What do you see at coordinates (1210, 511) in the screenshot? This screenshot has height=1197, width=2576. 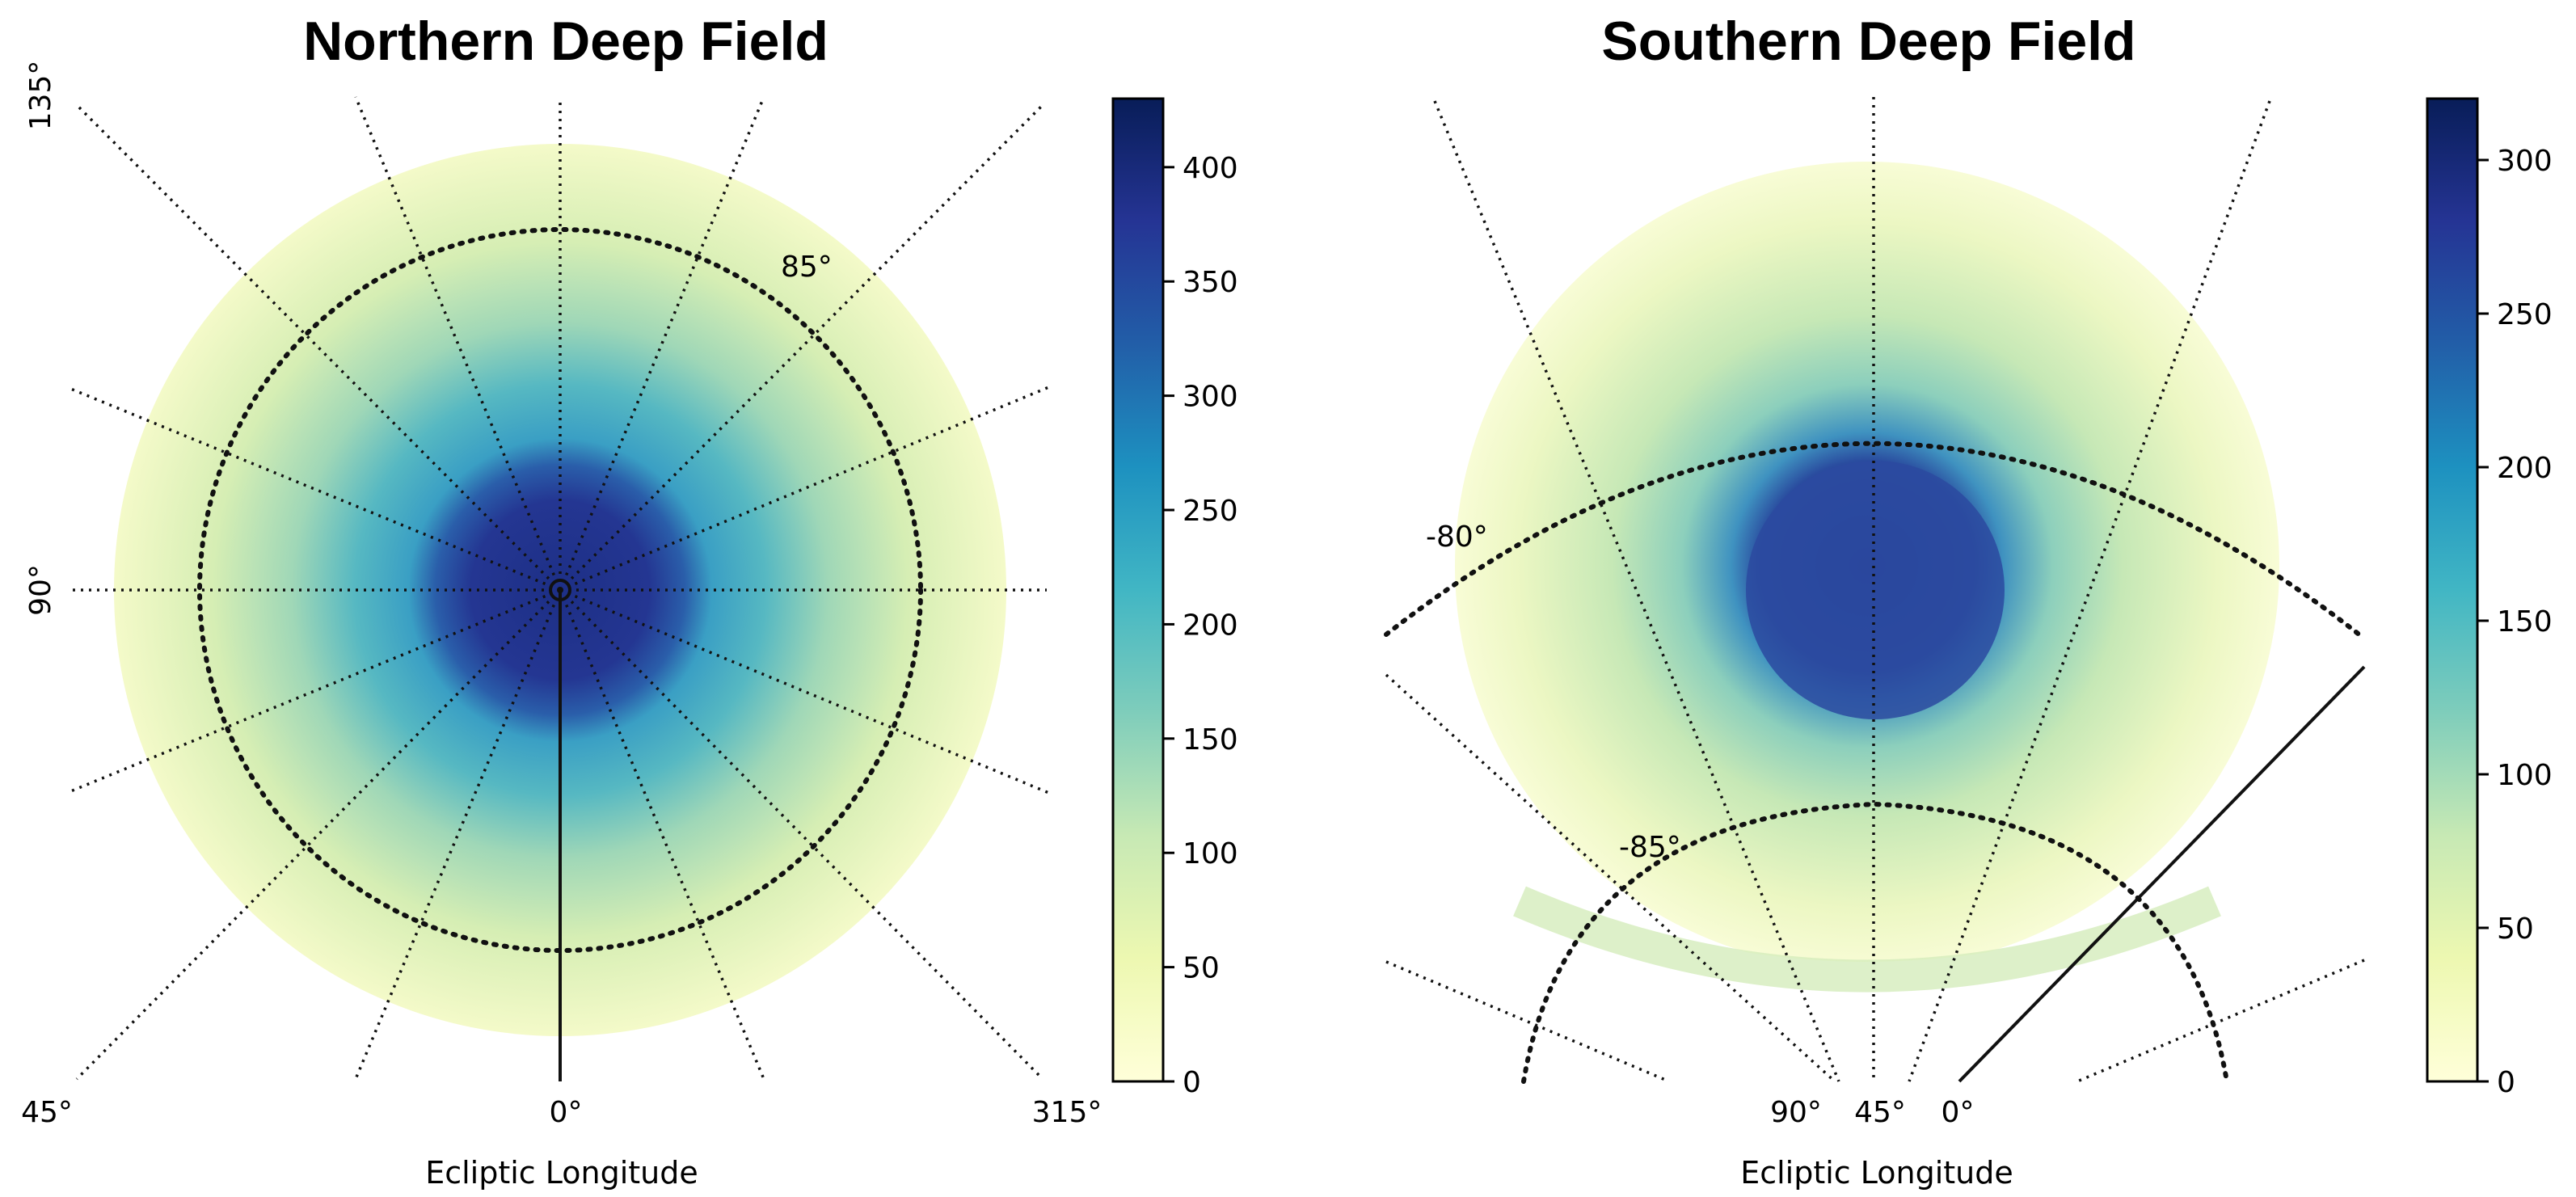 I see `north-colorbar-tick-label: 250` at bounding box center [1210, 511].